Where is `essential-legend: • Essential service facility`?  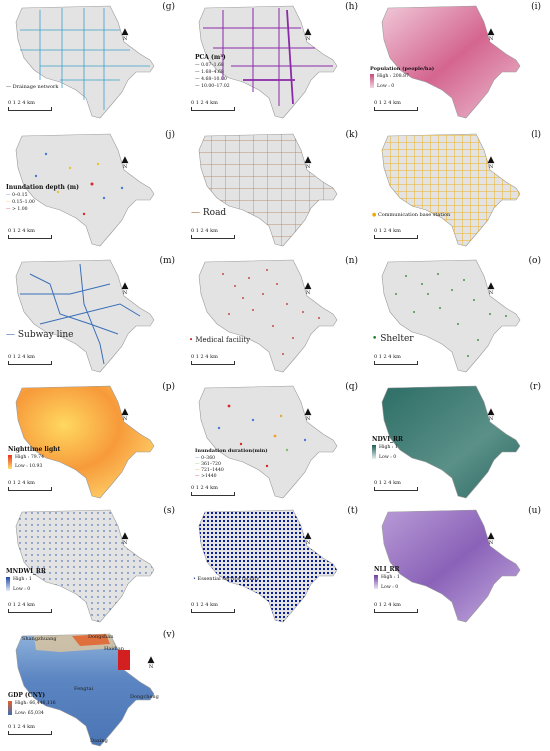
essential-legend: • Essential service facility is located at coordinates (226, 579).